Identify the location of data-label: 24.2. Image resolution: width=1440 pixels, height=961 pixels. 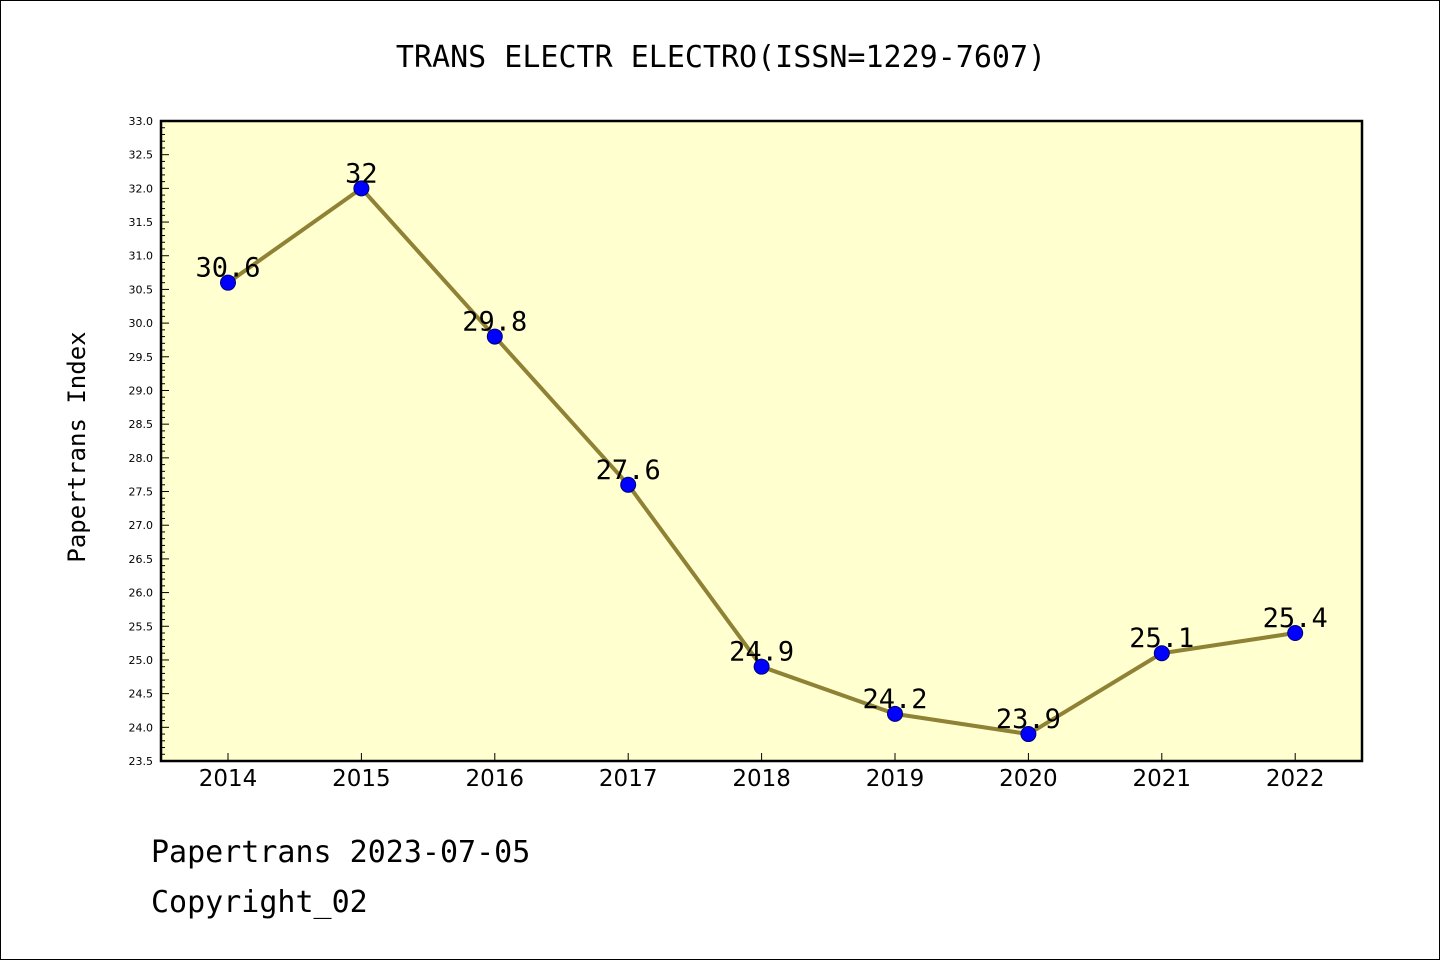
(894, 699).